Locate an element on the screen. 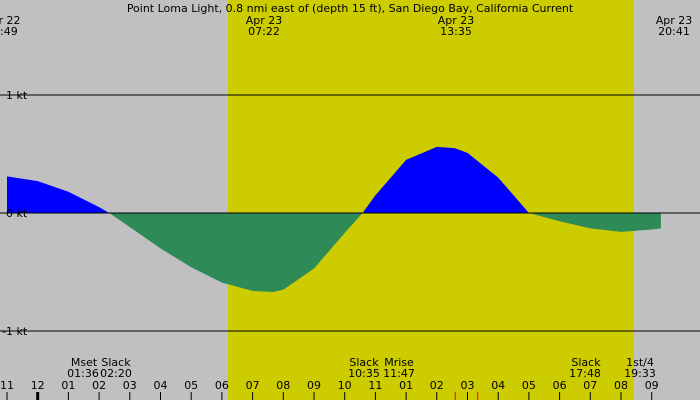  y-tick-label-neg1kt: -1 kt is located at coordinates (15, 331).